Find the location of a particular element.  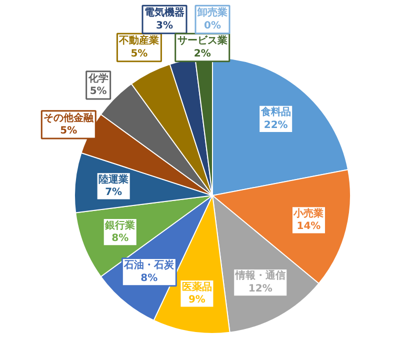

data-label: 7% is located at coordinates (113, 192).